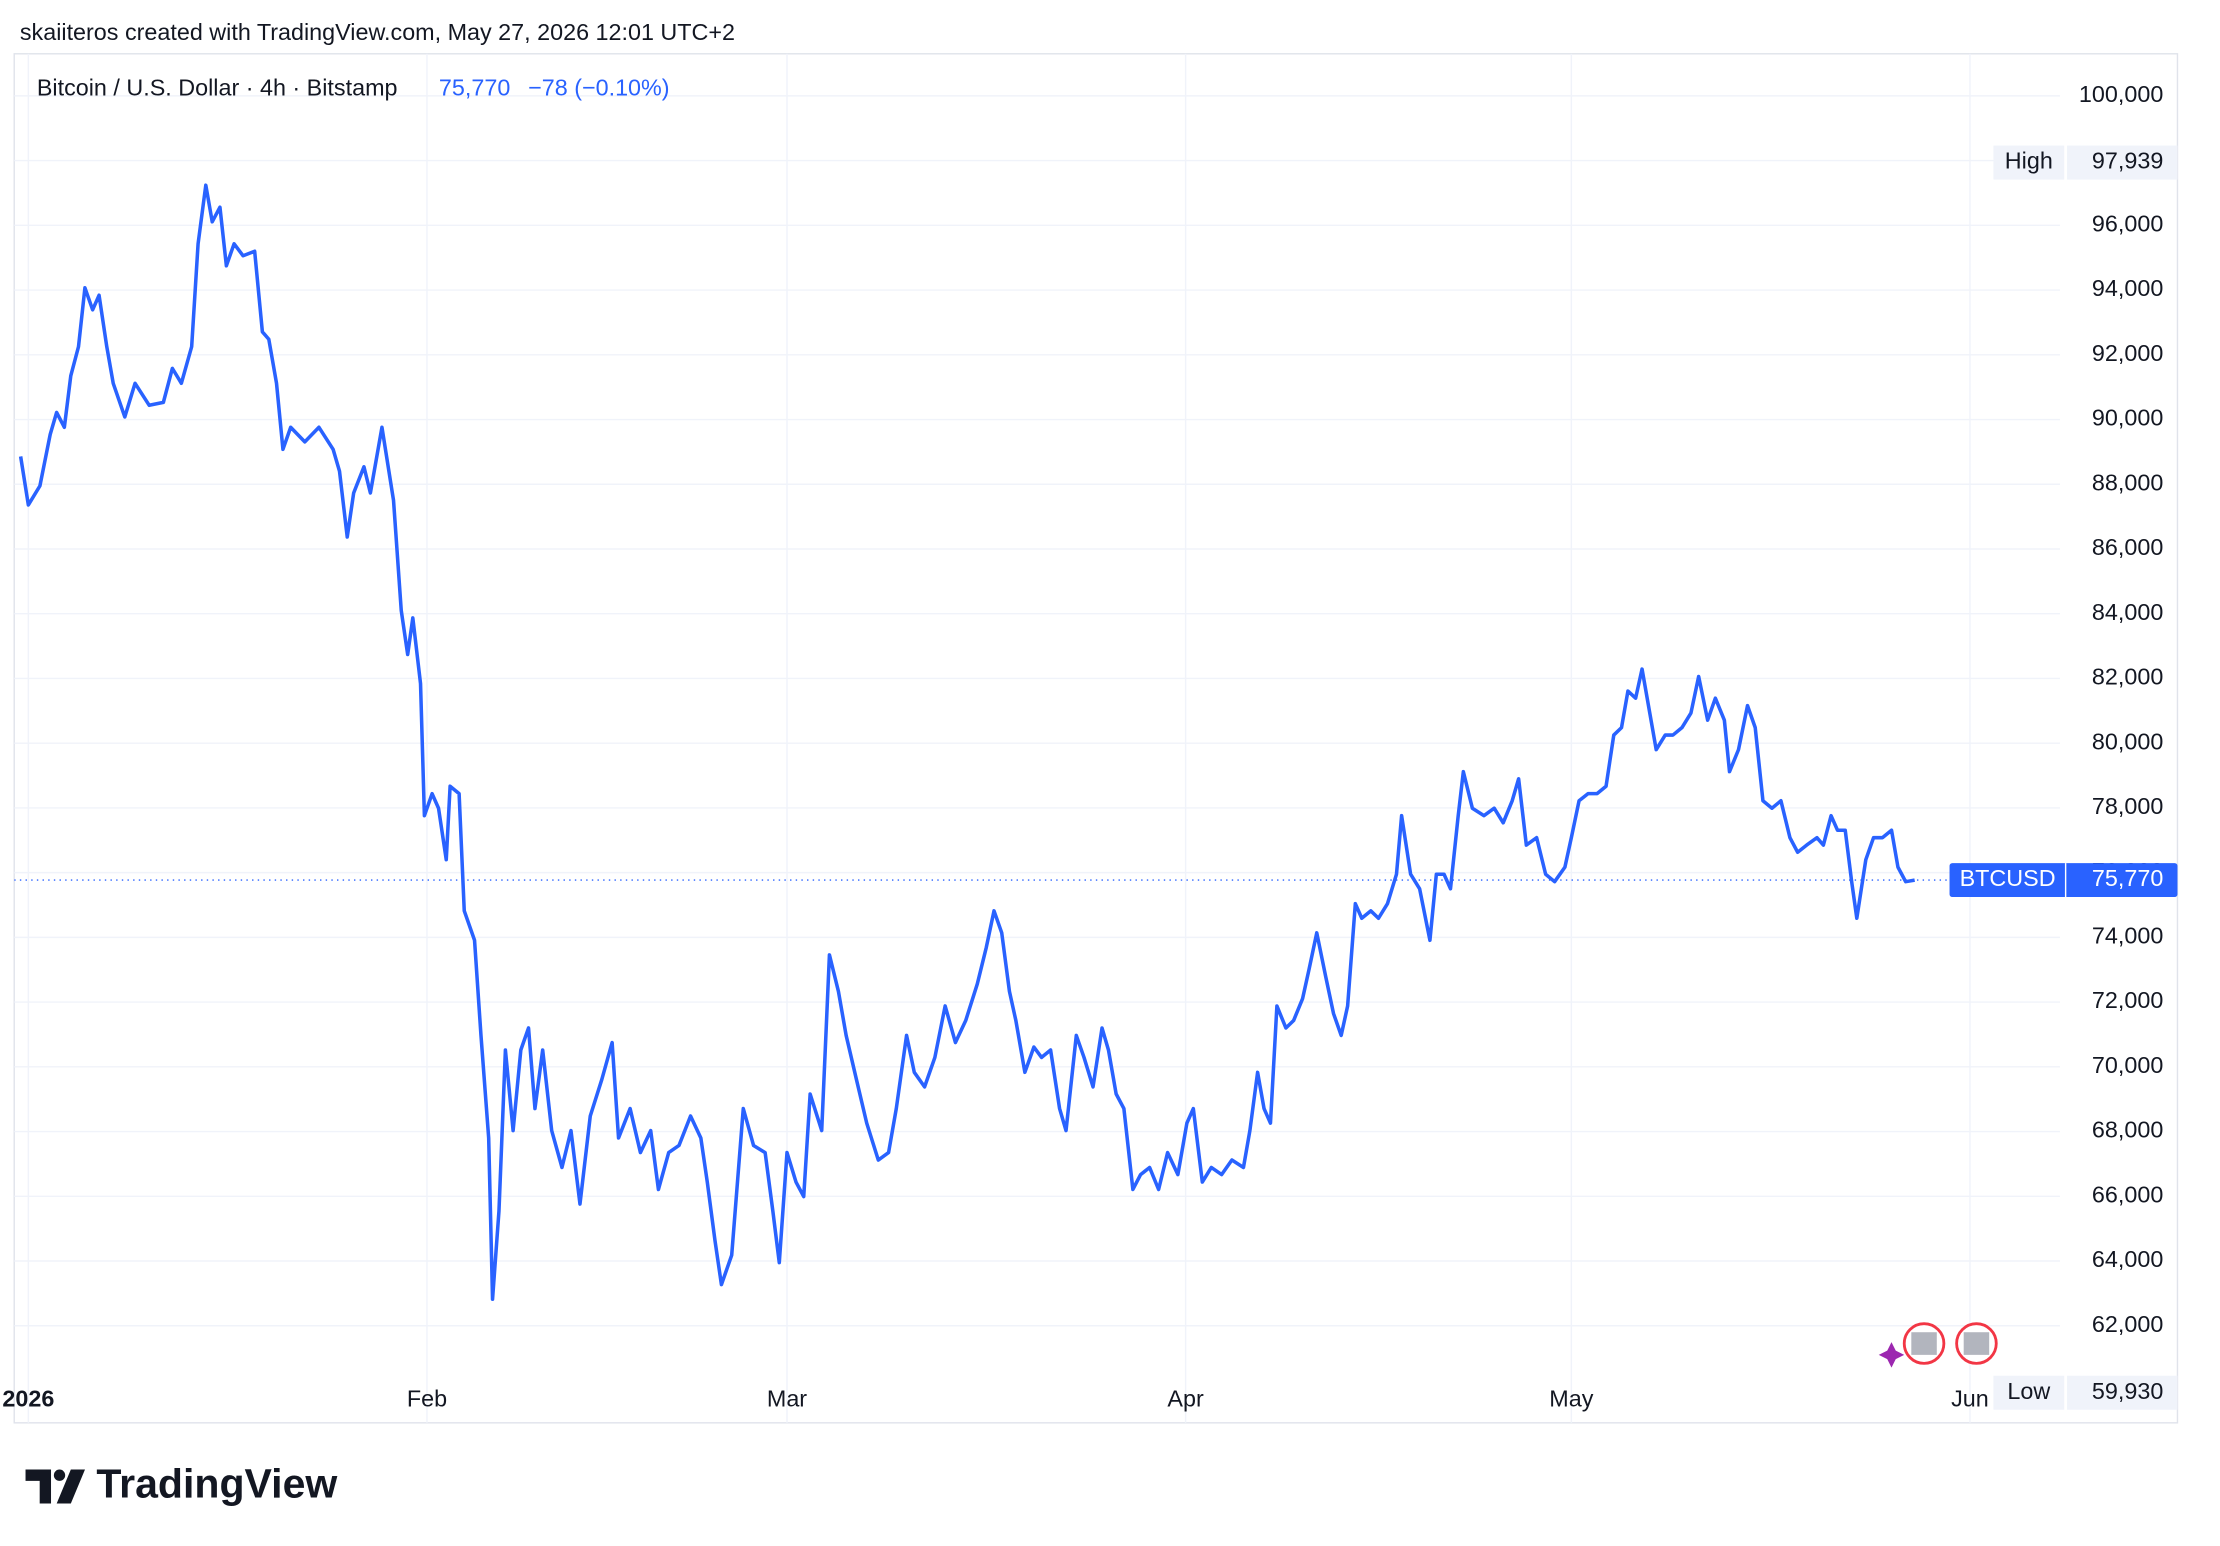 The image size is (2220, 1546). I want to click on y-tick-label: 96,000, so click(2127, 224).